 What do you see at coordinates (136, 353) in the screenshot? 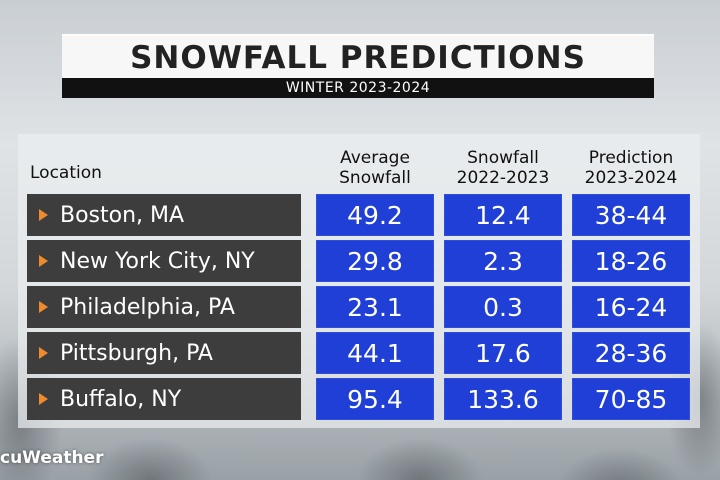
I see `location-label: Pittsburgh, PA` at bounding box center [136, 353].